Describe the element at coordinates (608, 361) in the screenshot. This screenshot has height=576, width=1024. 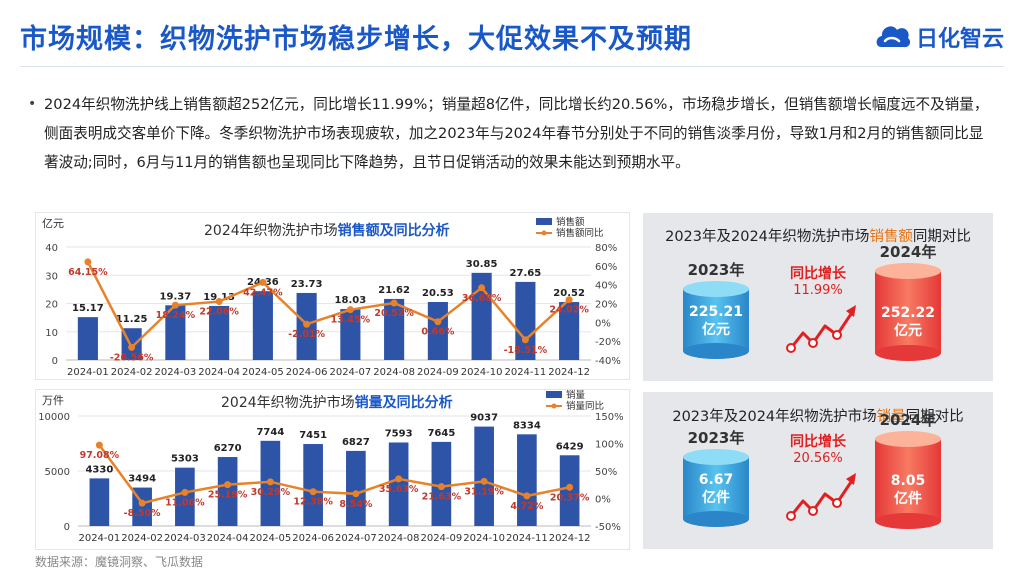
I see `y2-tick-label: -40%` at that location.